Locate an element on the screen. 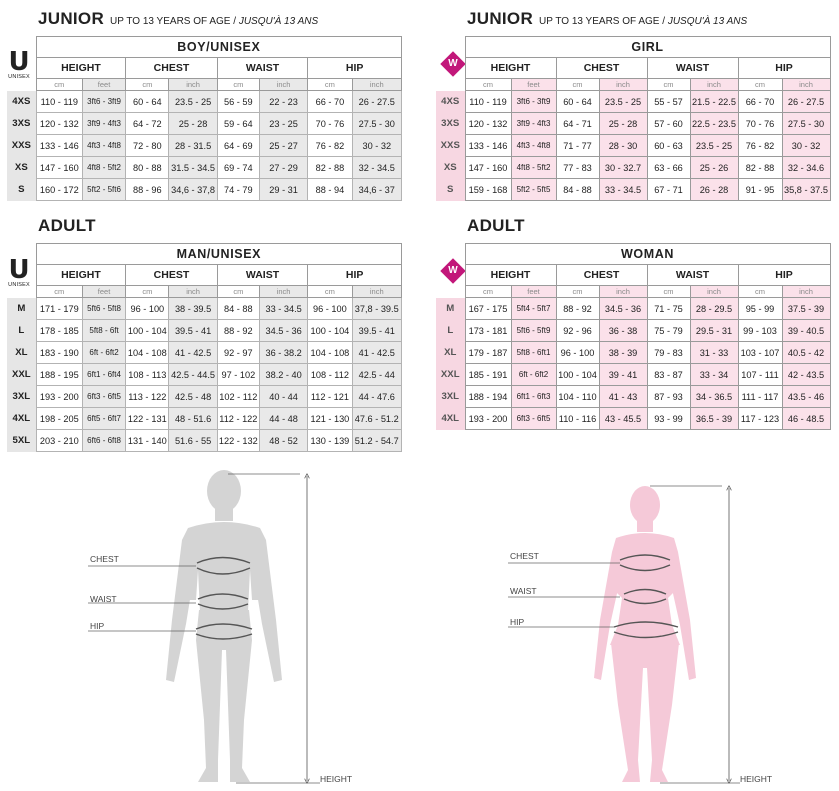  man-tape-loops is located at coordinates (224, 598).